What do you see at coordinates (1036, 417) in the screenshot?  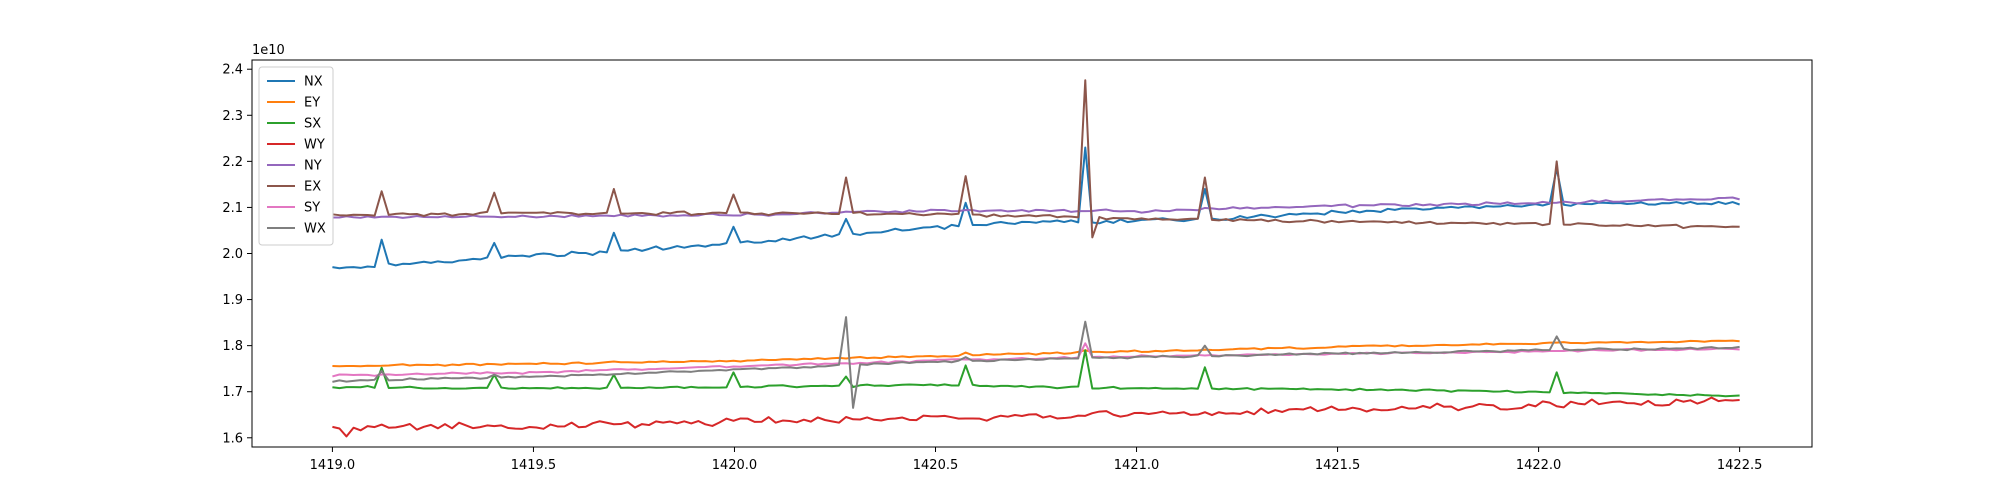 I see `series-line-wy` at bounding box center [1036, 417].